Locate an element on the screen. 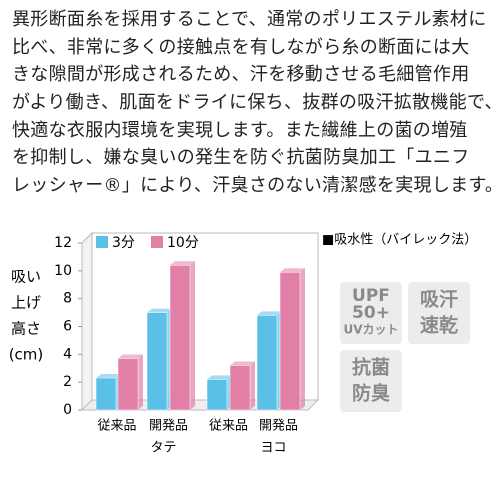  description-line: 快適な衣服内環境を実現します。また繊維上の菌の増殖 is located at coordinates (240, 130).